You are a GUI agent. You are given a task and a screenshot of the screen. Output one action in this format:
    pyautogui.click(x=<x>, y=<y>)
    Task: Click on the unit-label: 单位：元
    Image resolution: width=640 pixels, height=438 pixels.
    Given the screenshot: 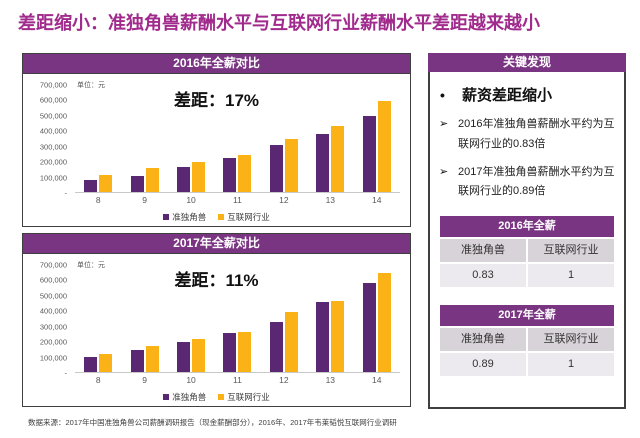 What is the action you would take?
    pyautogui.click(x=91, y=85)
    